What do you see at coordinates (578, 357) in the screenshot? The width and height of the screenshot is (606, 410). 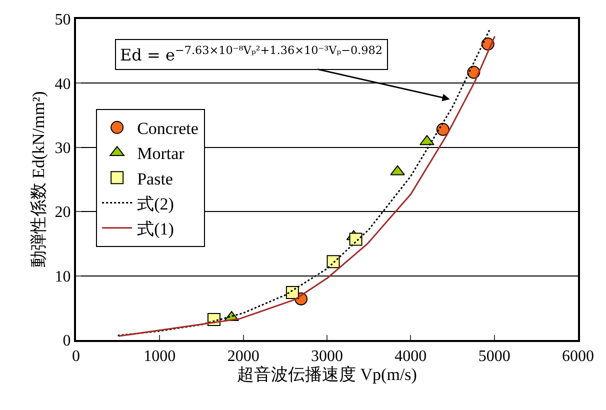 I see `x-tick-label: 6000` at bounding box center [578, 357].